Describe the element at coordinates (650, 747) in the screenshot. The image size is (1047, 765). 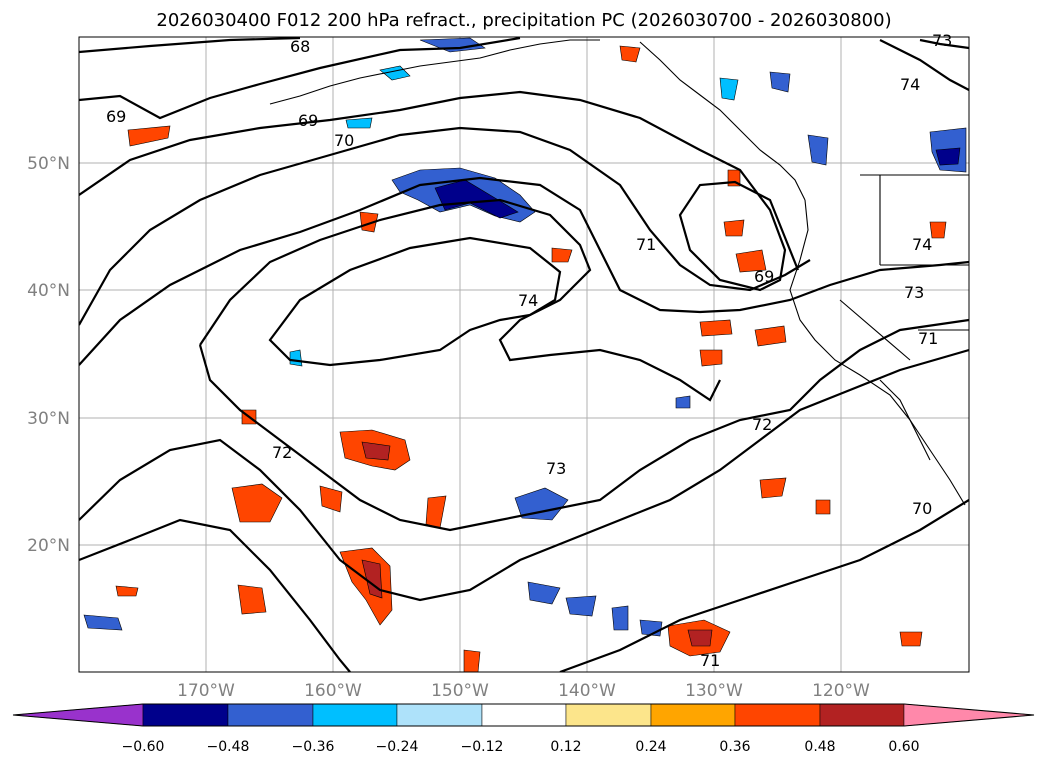
I see `colorbar-tick-label: 0.24` at that location.